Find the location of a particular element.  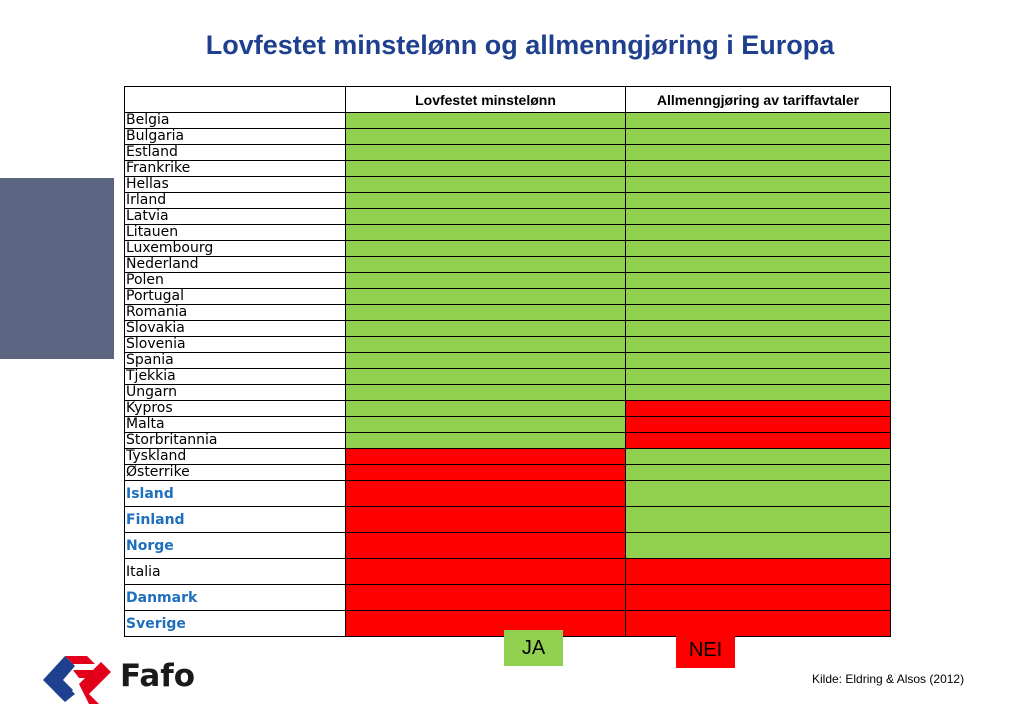

country-name: Finland is located at coordinates (235, 519).